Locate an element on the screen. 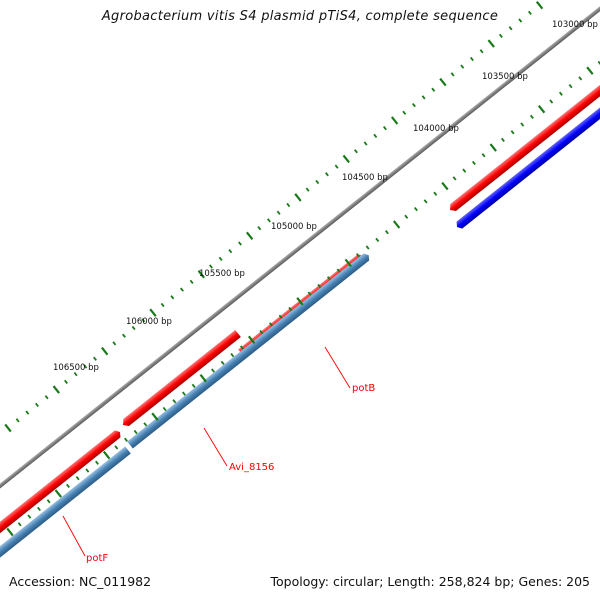 Image resolution: width=600 pixels, height=600 pixels. feature-right-reverse is located at coordinates (527, 164).